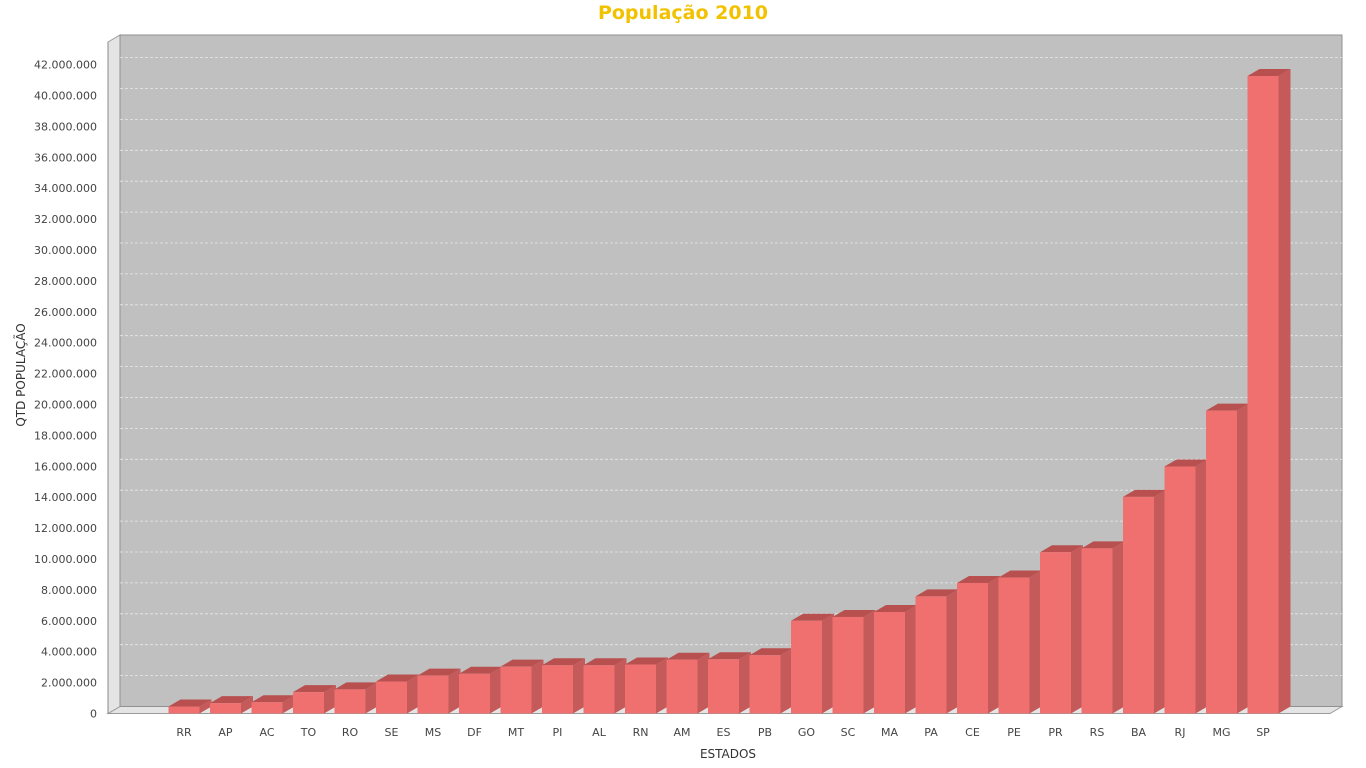  I want to click on y-tick-label: 20.000.000, so click(65, 405).